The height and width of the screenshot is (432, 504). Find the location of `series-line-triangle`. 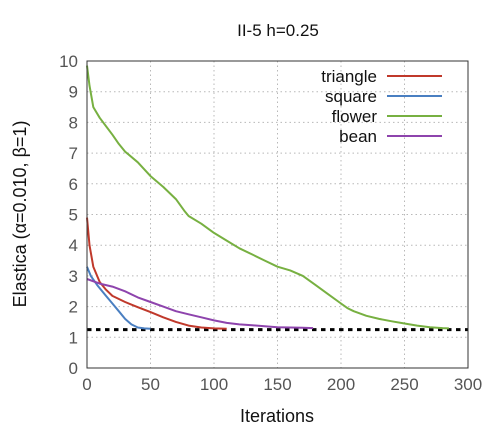

series-line-triangle is located at coordinates (156, 273).